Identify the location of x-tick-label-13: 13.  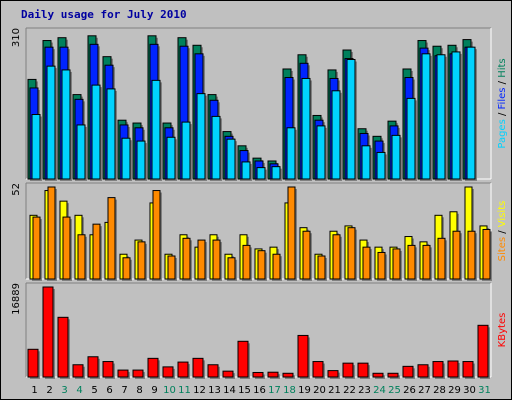
(214, 390).